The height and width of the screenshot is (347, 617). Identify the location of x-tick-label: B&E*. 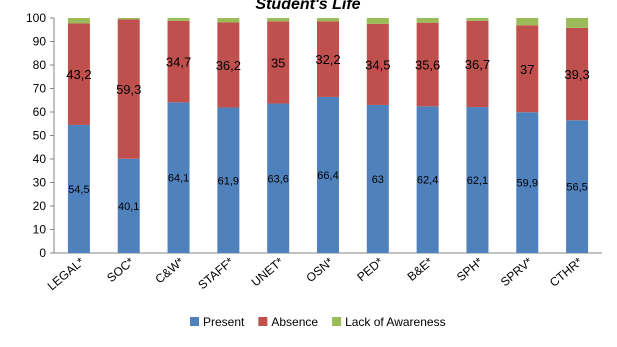
(420, 268).